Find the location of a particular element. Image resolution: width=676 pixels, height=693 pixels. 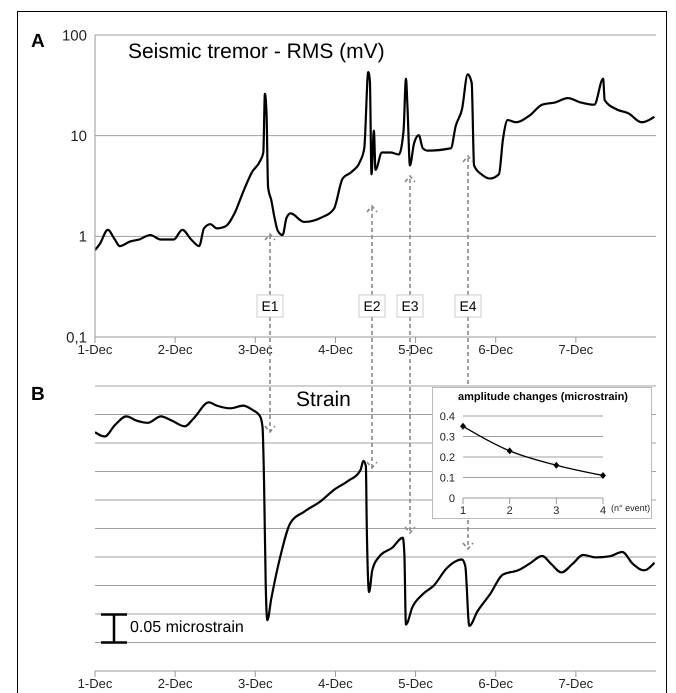

y-tick-label: 1 is located at coordinates (82, 237).